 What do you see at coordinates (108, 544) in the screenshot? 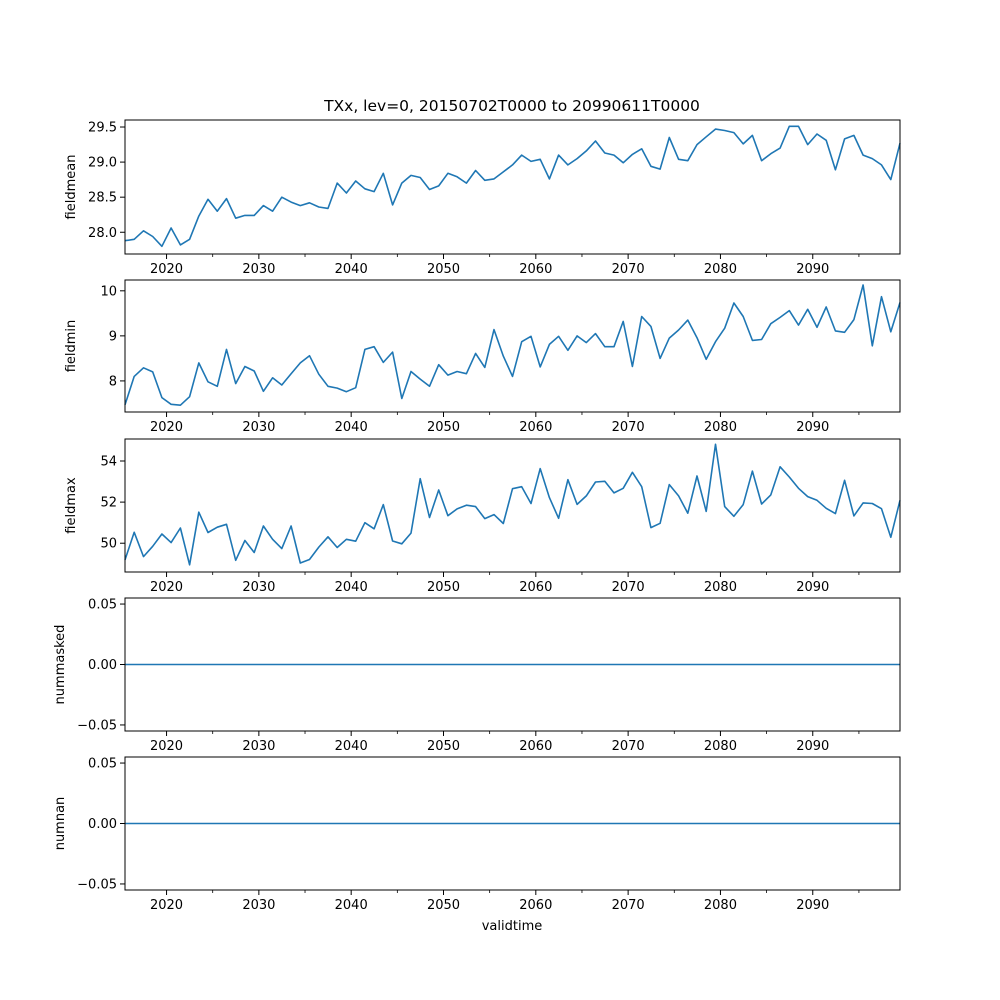
I see `y-tick-label: 50` at bounding box center [108, 544].